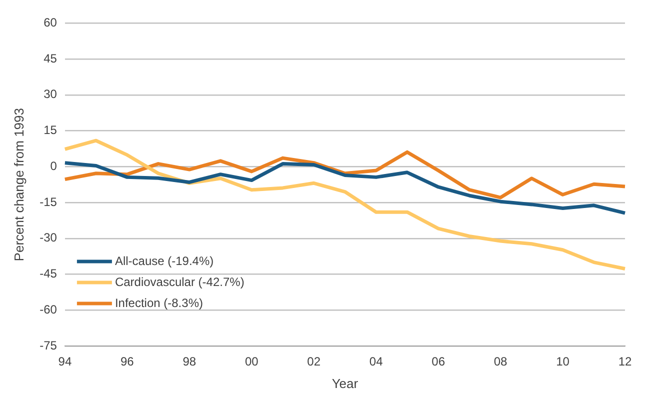  Describe the element at coordinates (158, 303) in the screenshot. I see `legend-label: Infection (-8.3%)` at that location.